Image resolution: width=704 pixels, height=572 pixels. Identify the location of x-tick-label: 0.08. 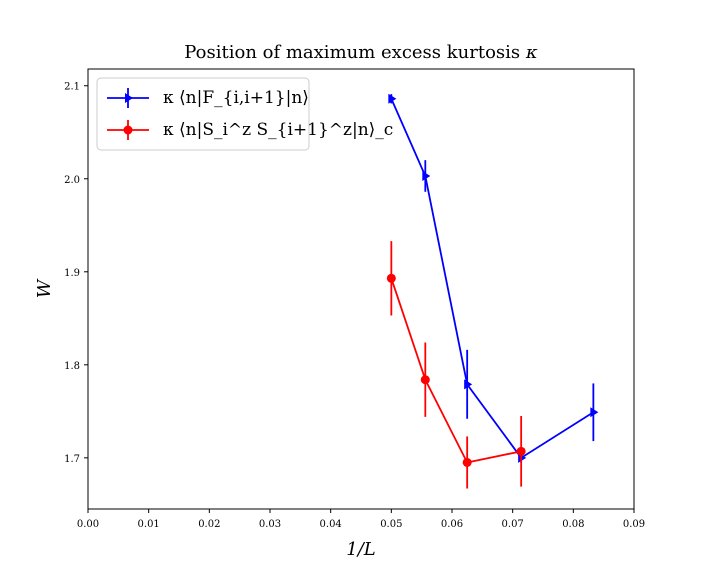
(573, 524).